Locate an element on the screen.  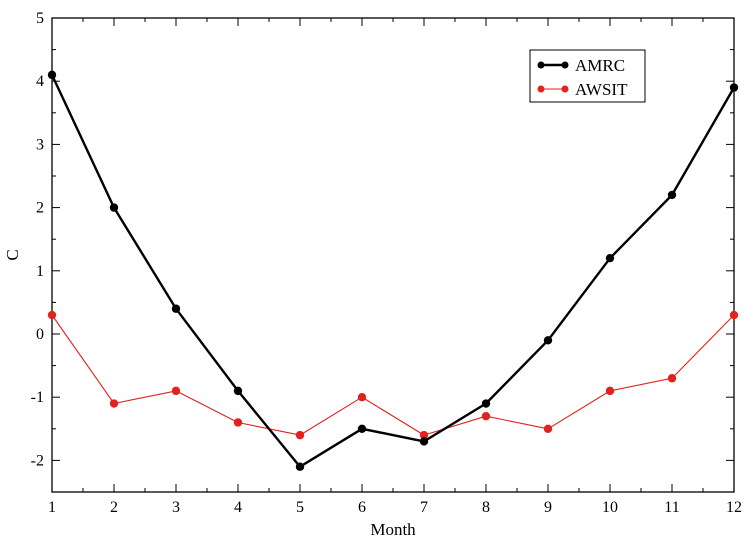
y-tick-label: 2 is located at coordinates (40, 208).